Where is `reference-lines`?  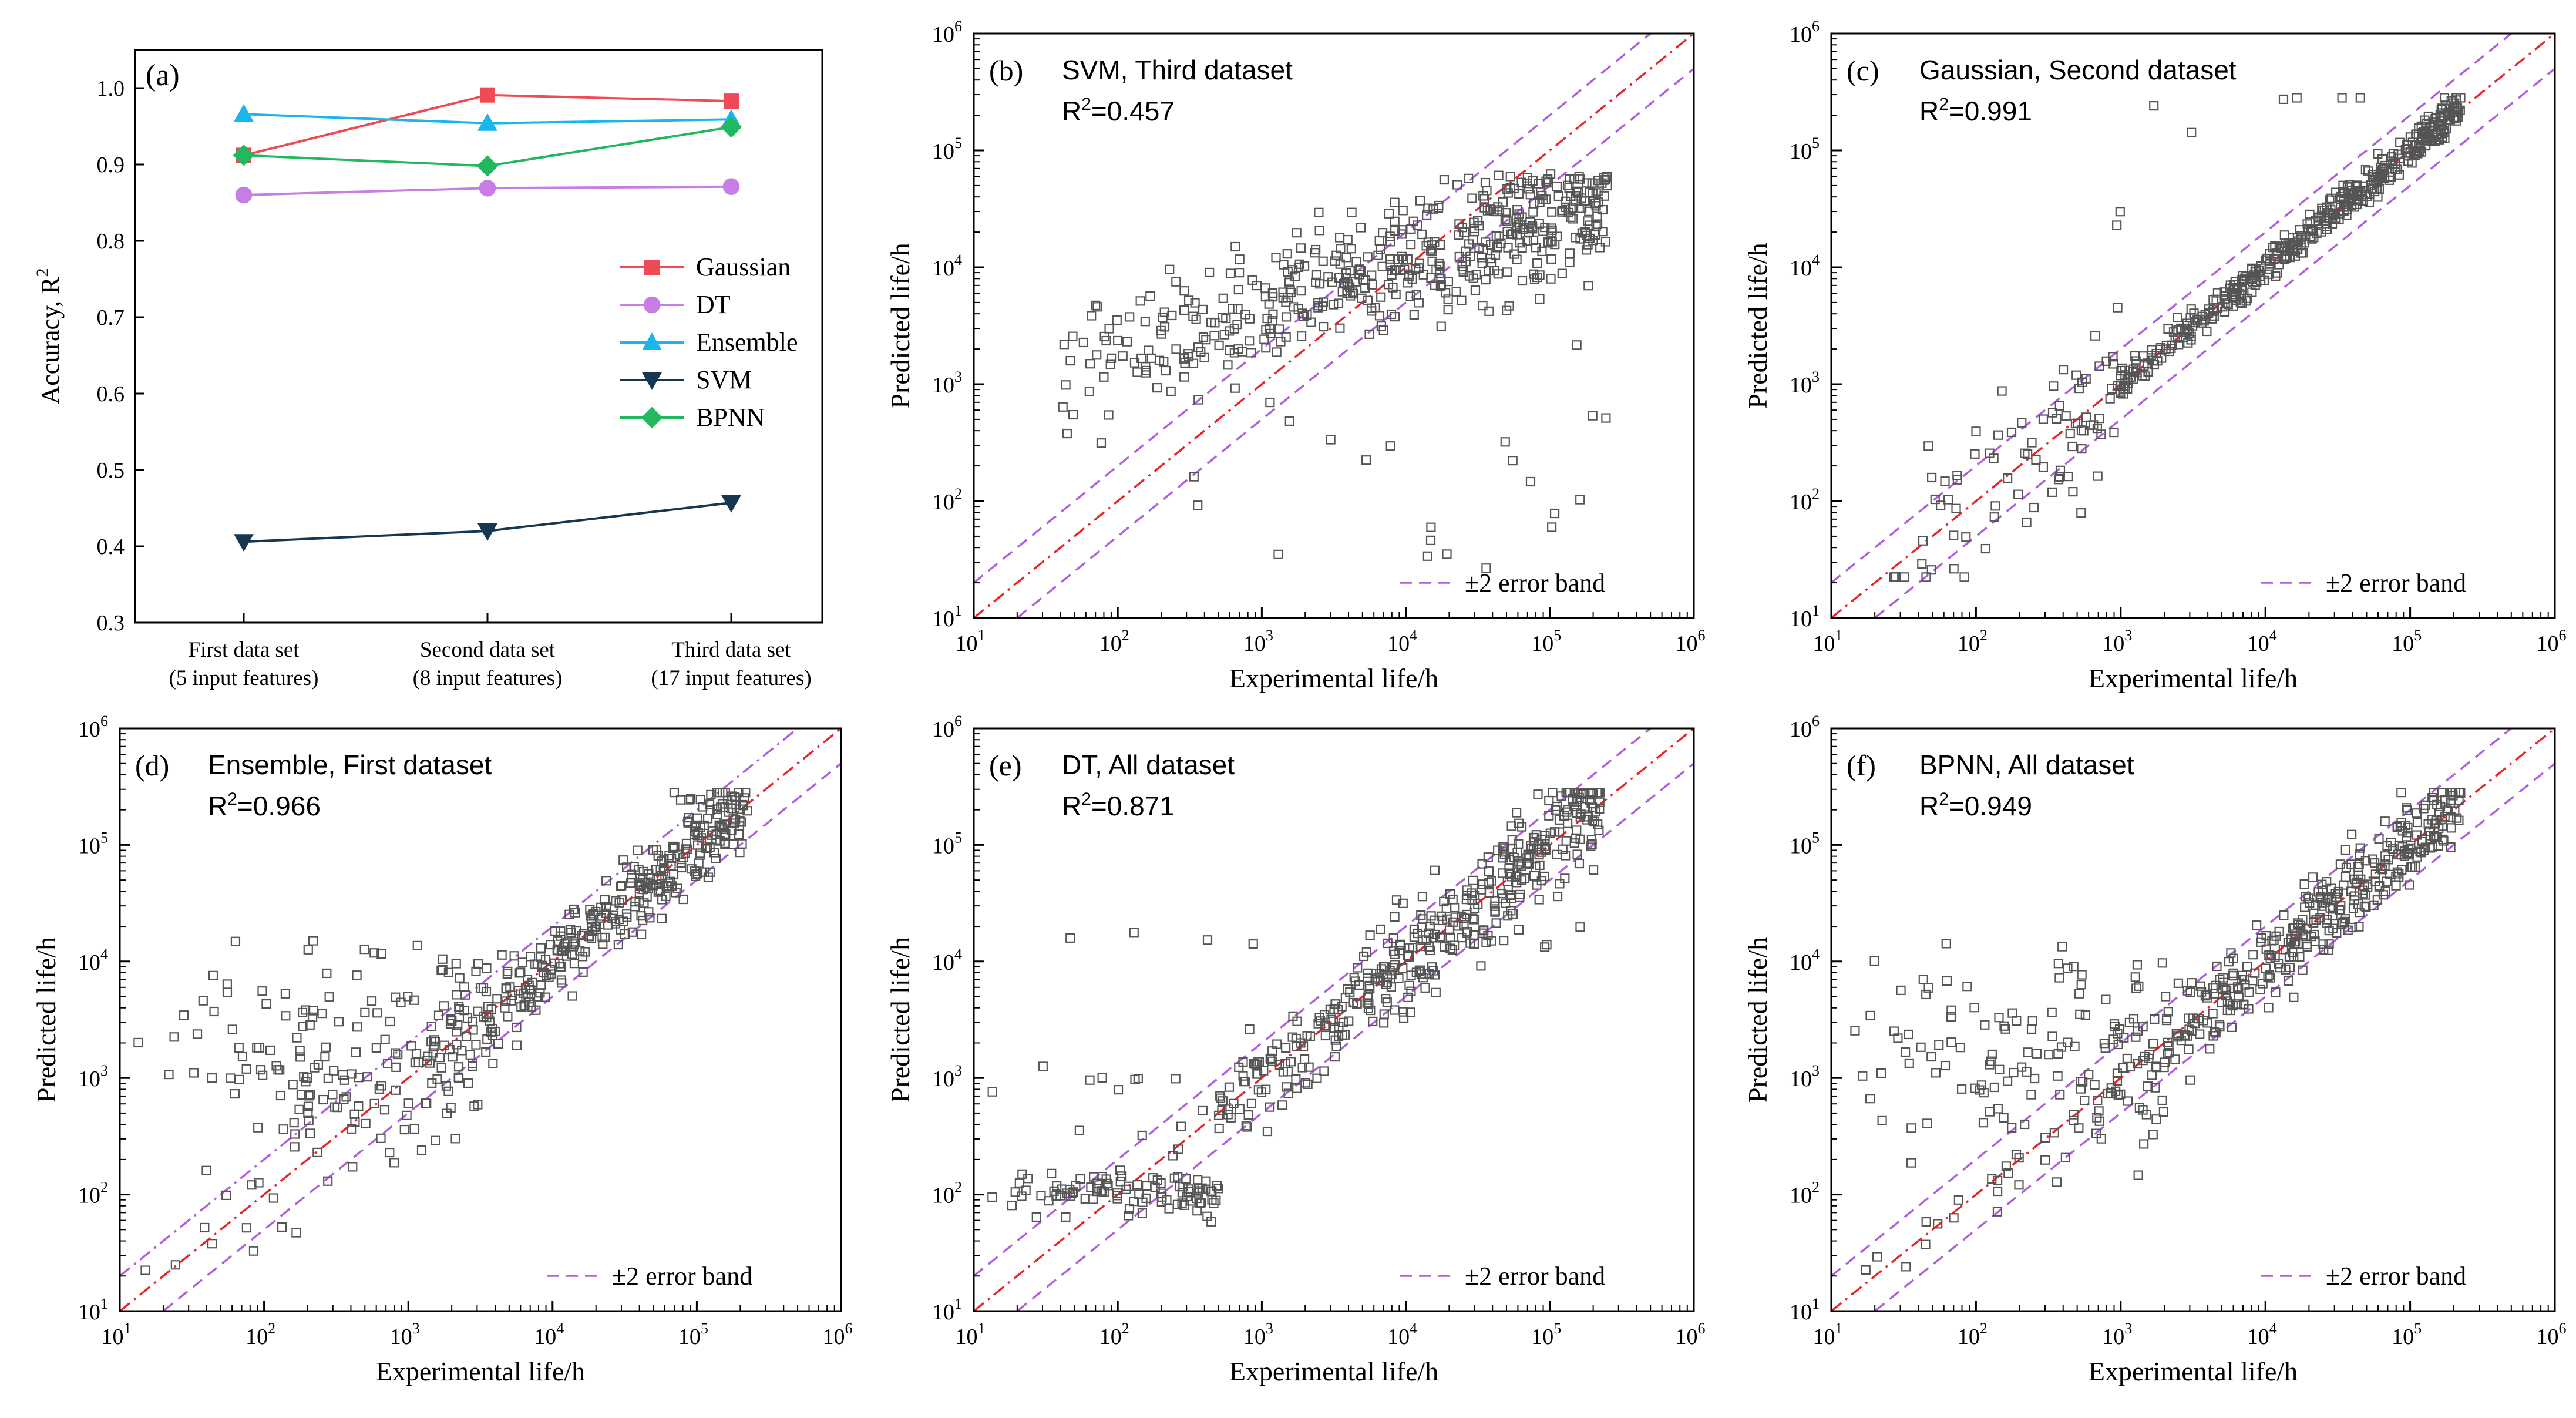 reference-lines is located at coordinates (481, 1019).